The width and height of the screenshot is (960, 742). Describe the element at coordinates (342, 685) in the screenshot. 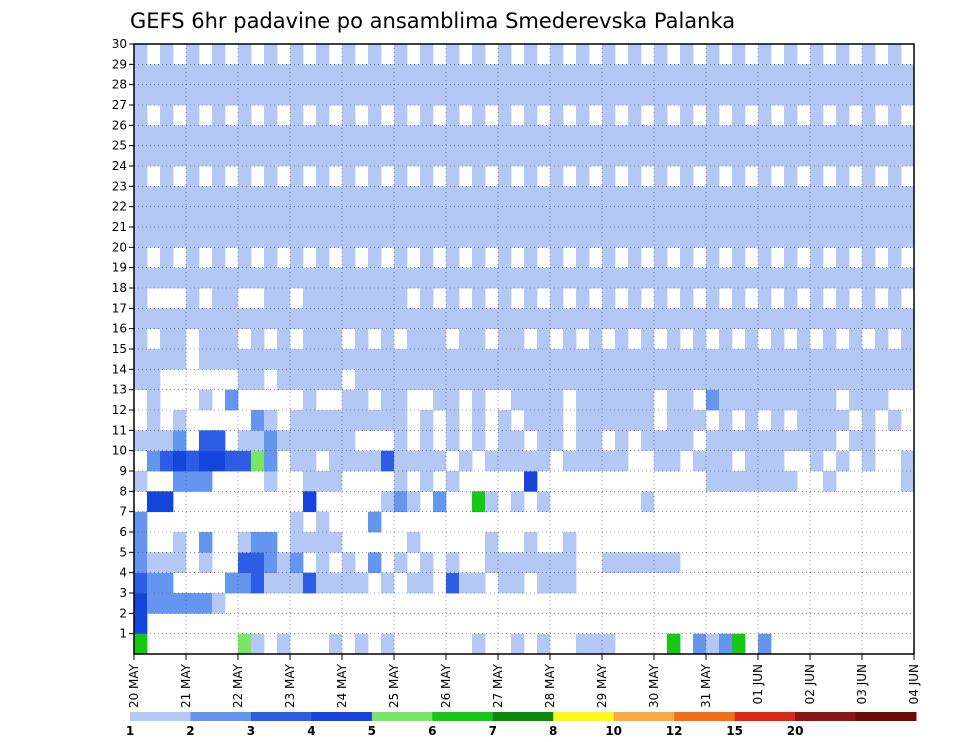

I see `x-tick-label: 24 MAY` at that location.